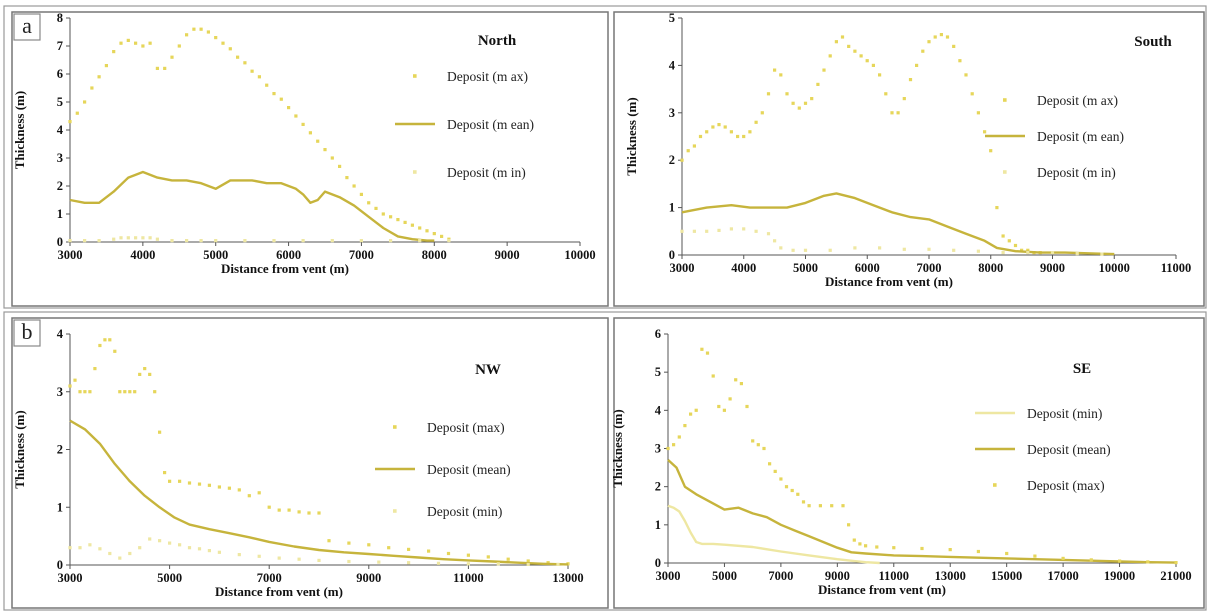 The height and width of the screenshot is (614, 1210). I want to click on x-tick-label: 4000, so click(142, 255).